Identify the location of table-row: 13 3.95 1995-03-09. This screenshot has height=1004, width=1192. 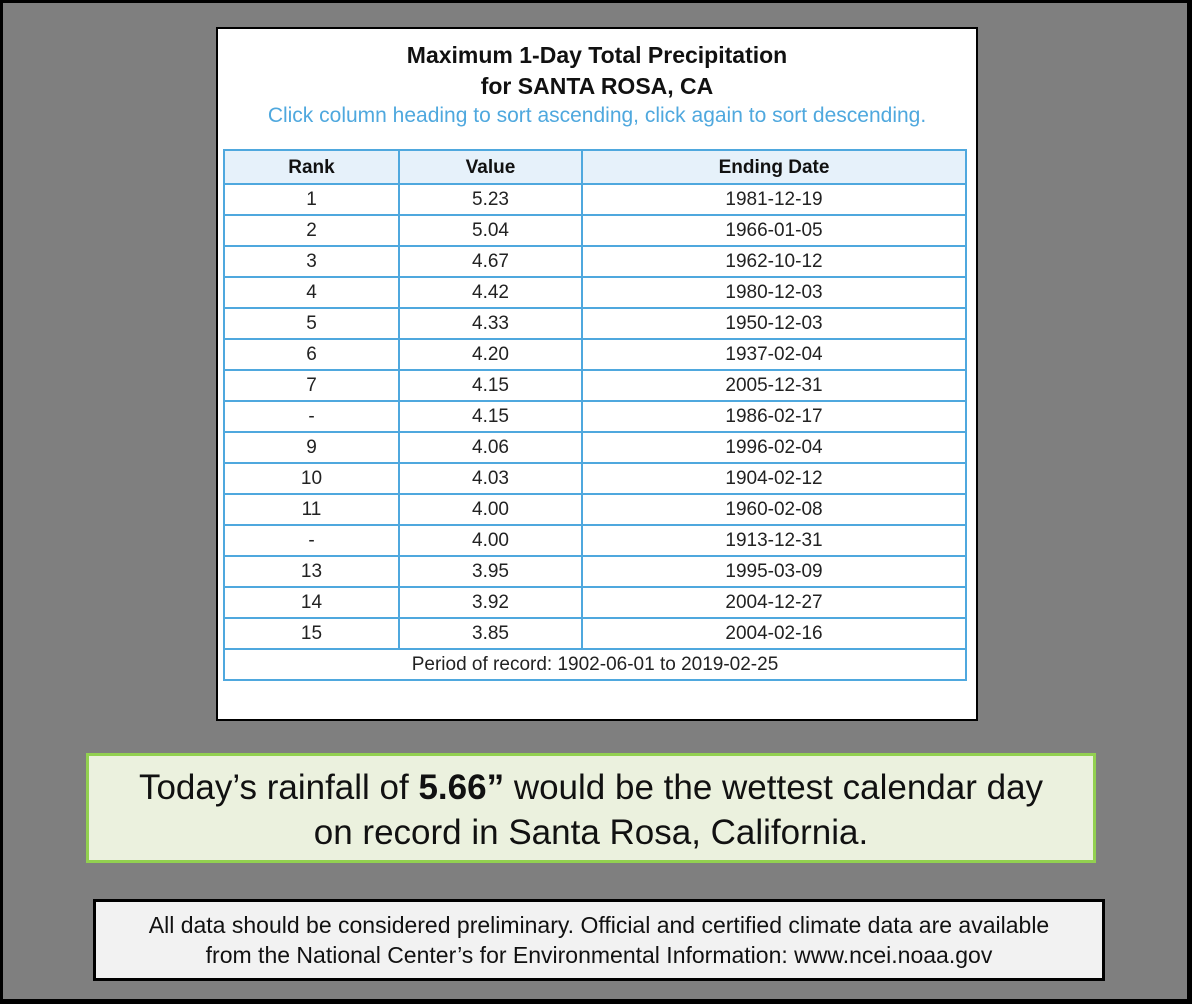
(595, 571).